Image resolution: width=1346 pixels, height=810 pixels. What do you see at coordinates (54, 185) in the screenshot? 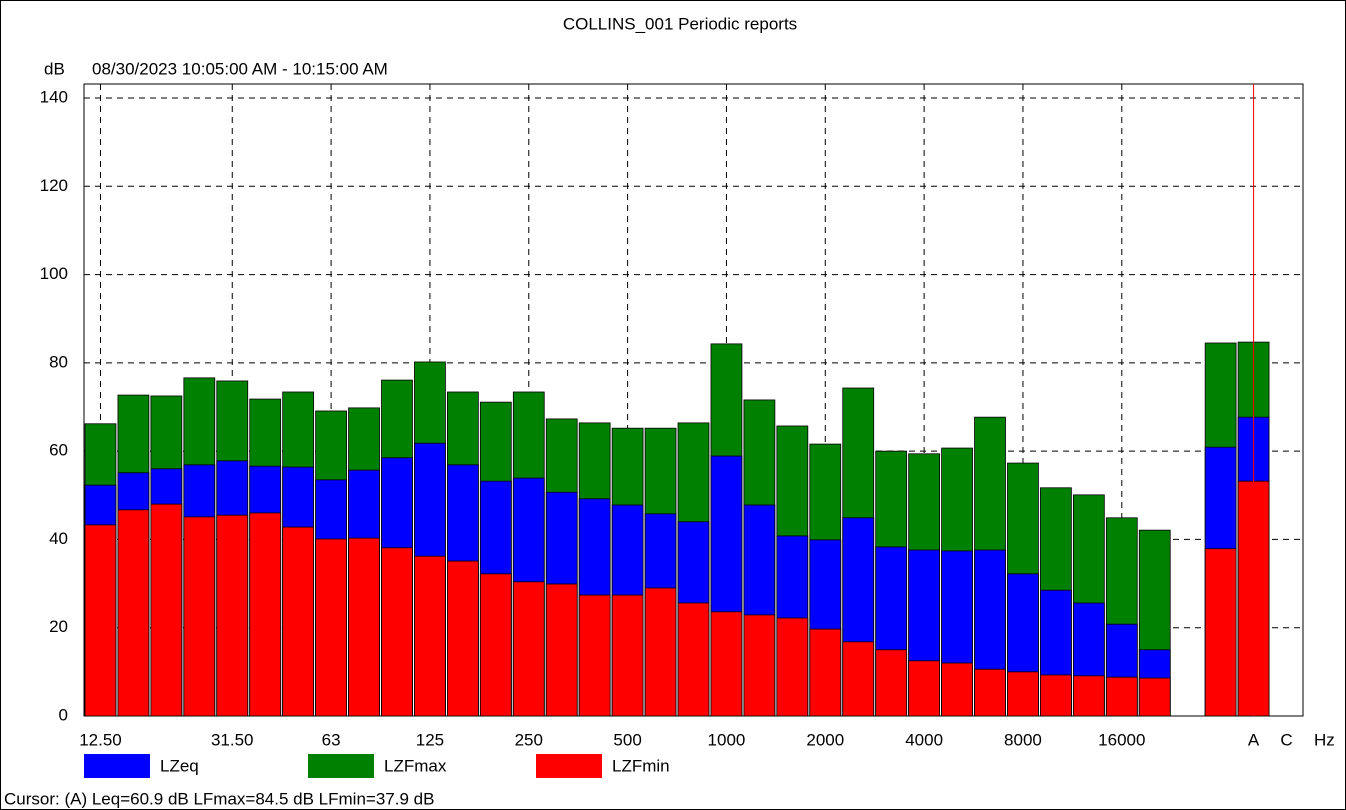
I see `y-tick-label: 120` at bounding box center [54, 185].